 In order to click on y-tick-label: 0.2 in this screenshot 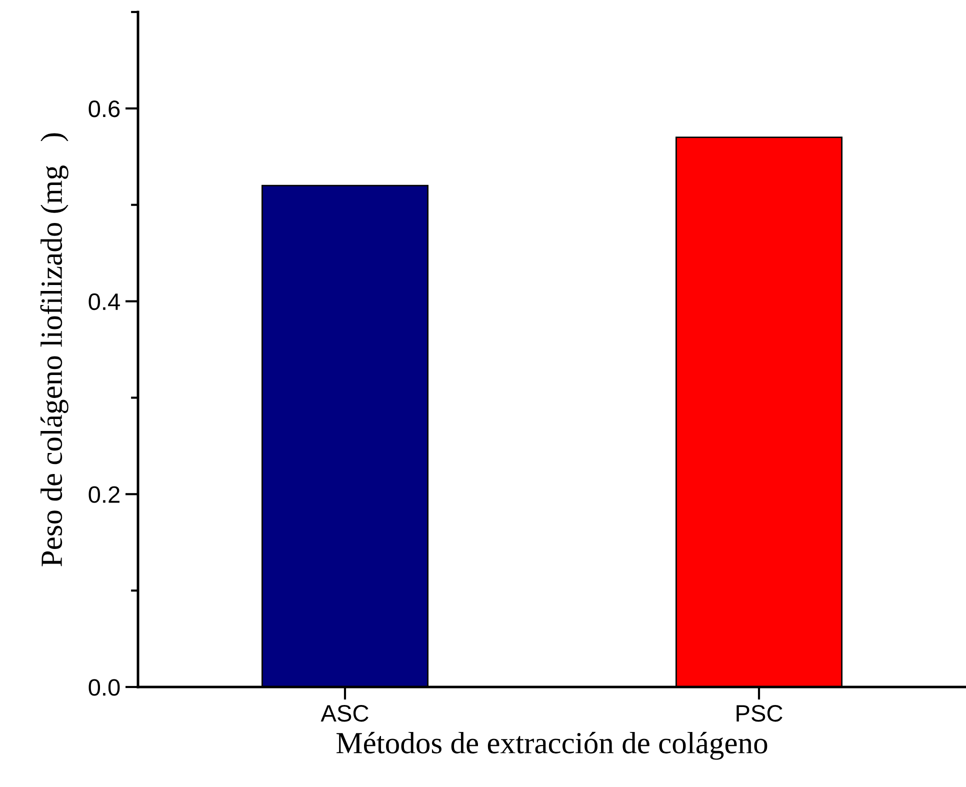, I will do `click(104, 494)`.